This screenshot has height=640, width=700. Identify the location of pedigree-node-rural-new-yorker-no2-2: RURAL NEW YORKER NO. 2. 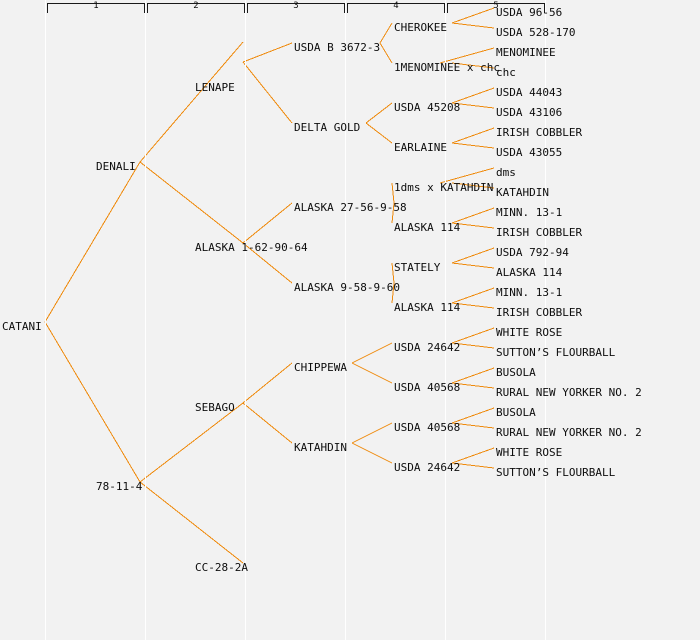
(569, 432).